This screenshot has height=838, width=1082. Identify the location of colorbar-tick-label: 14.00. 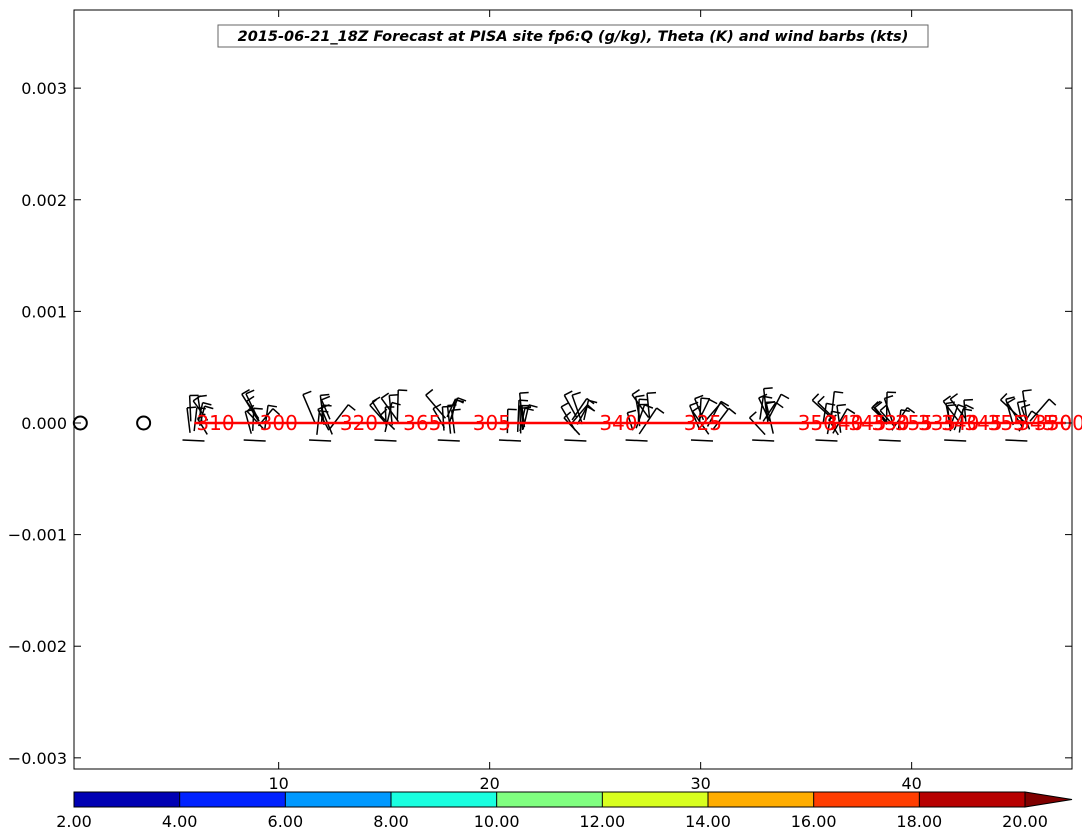
(708, 821).